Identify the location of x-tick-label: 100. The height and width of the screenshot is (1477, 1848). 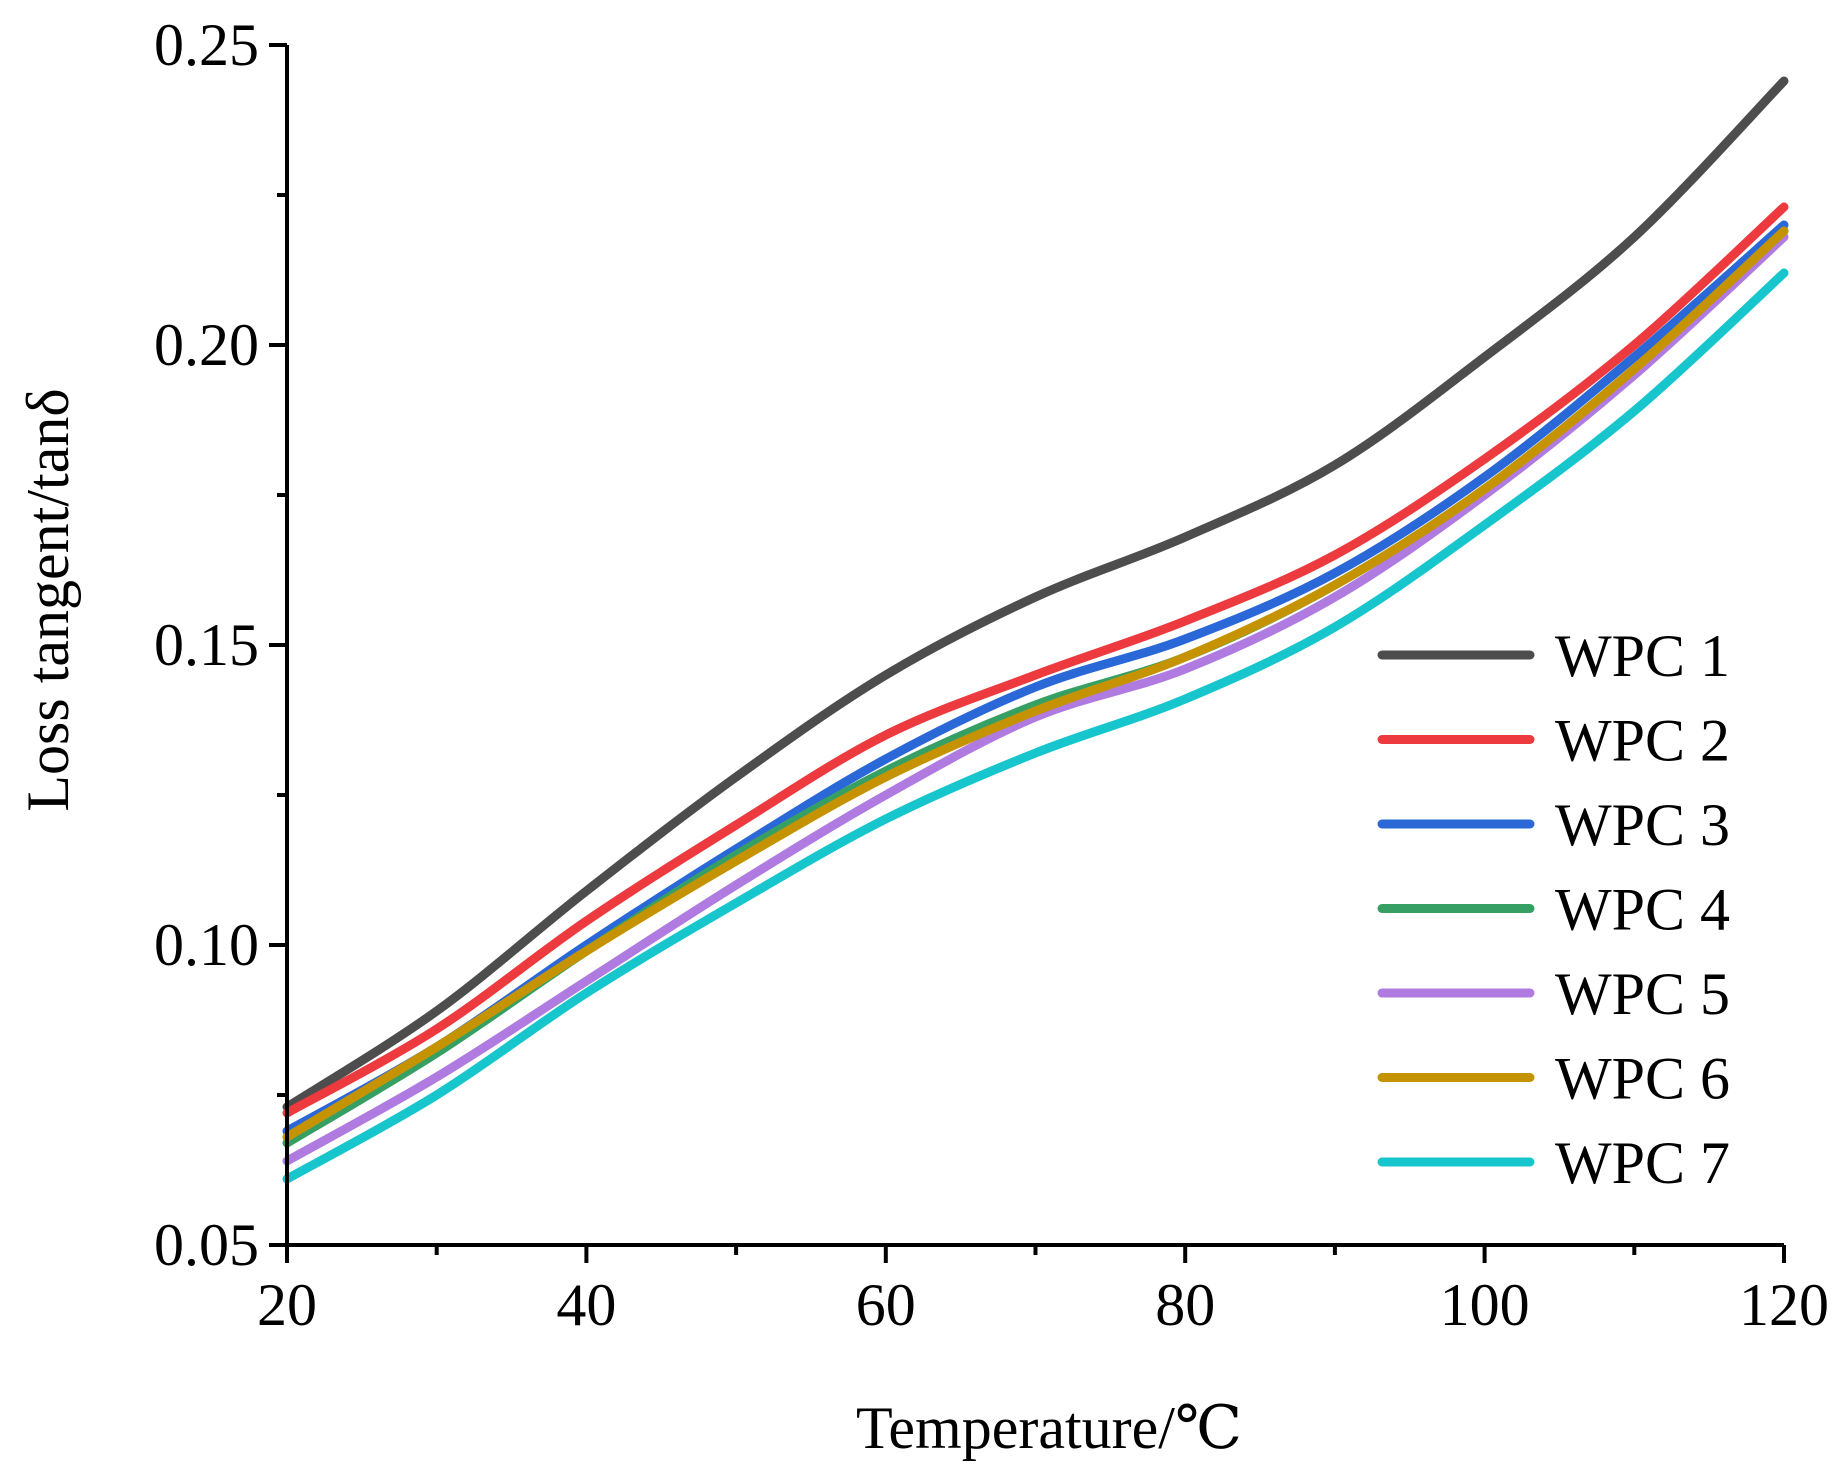
(1485, 1305).